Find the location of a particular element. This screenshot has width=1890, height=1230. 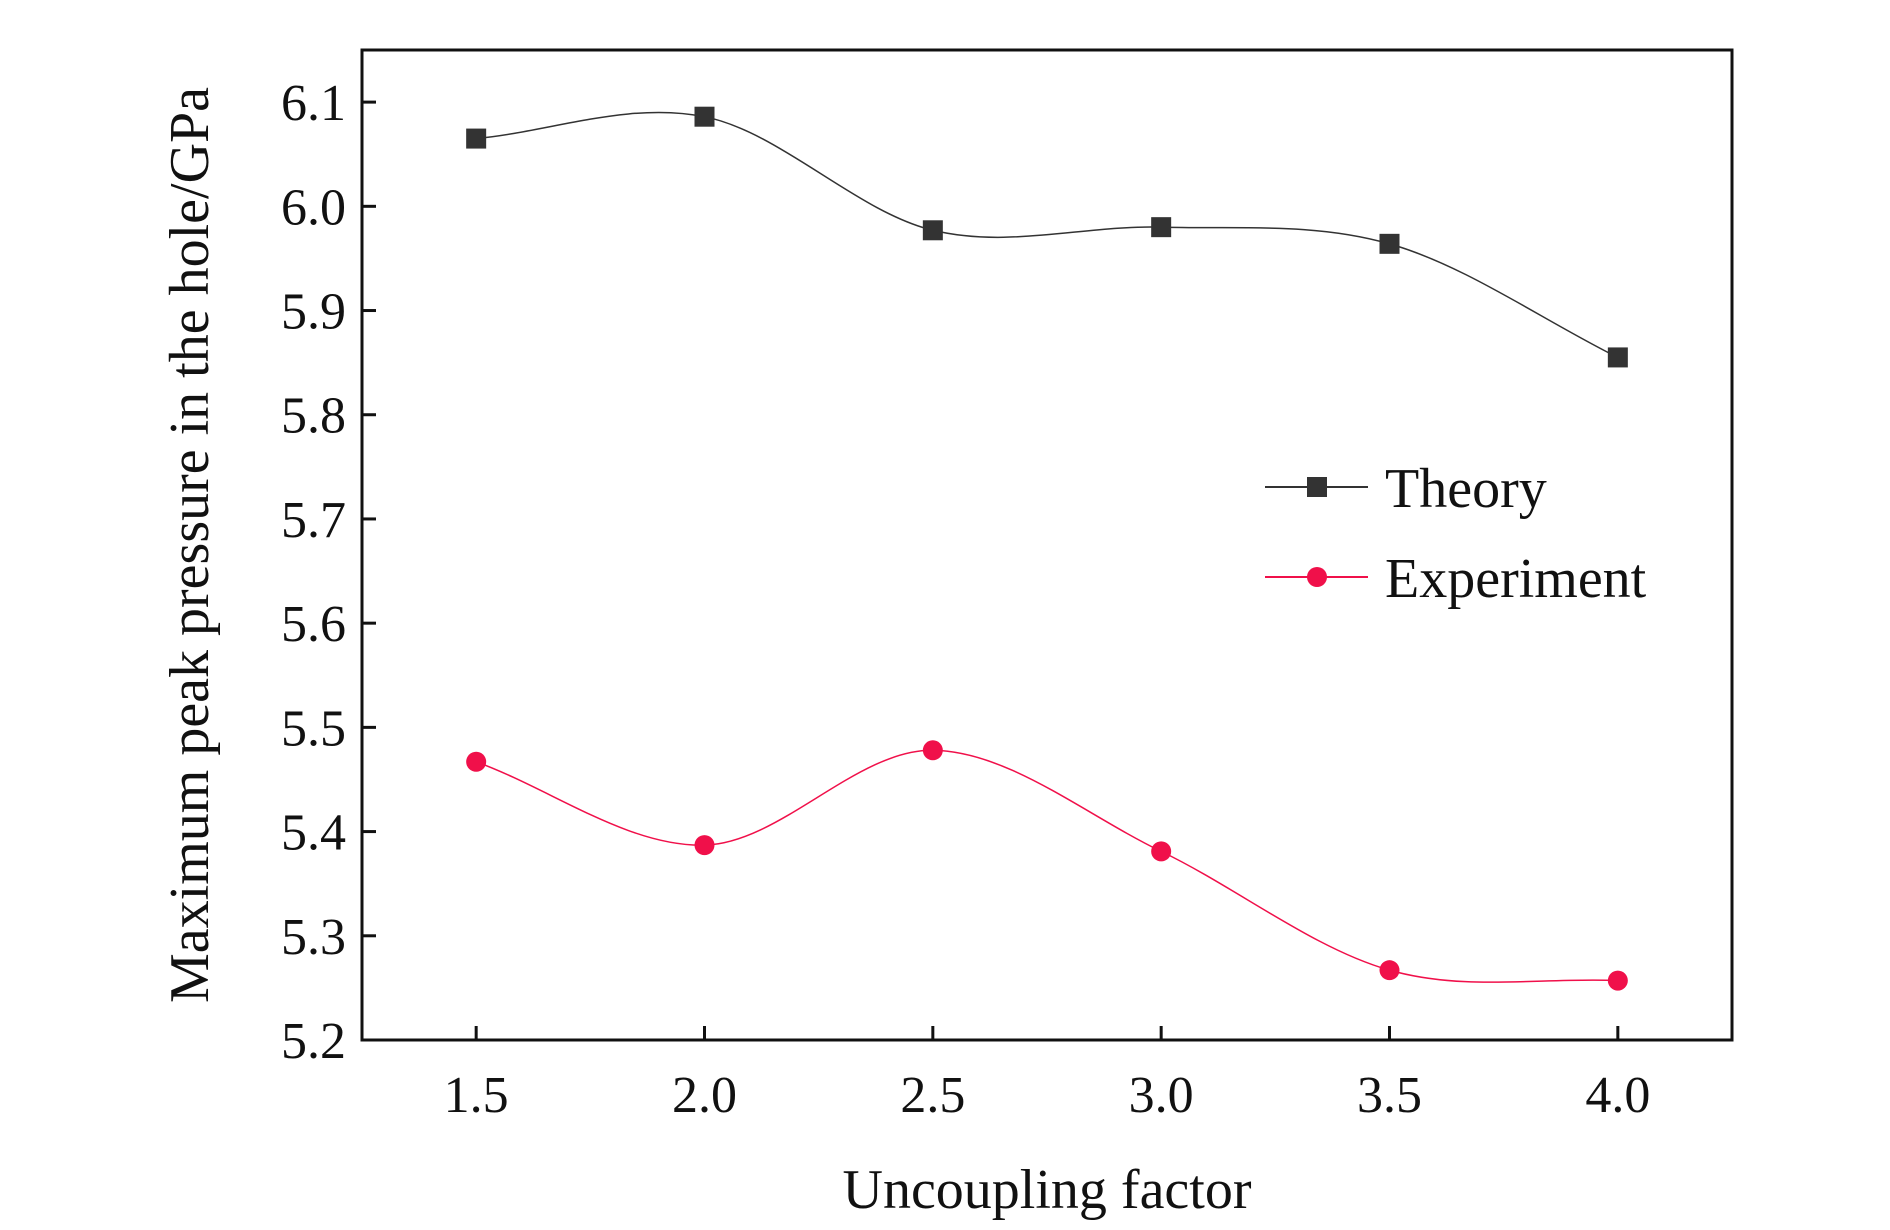

series-line-experiment is located at coordinates (1046, 866).